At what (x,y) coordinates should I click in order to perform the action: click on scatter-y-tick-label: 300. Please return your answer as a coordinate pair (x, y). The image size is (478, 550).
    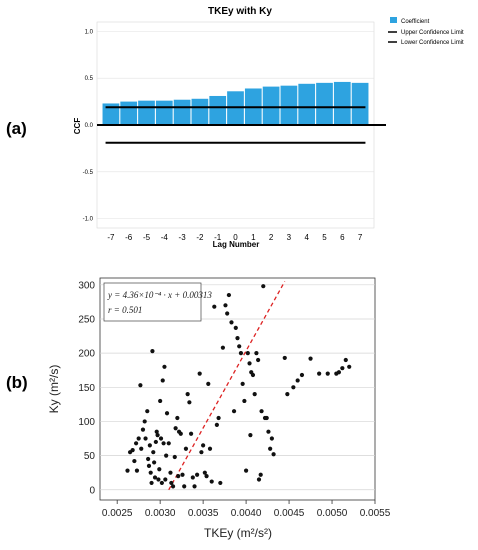
    Looking at the image, I should click on (86, 285).